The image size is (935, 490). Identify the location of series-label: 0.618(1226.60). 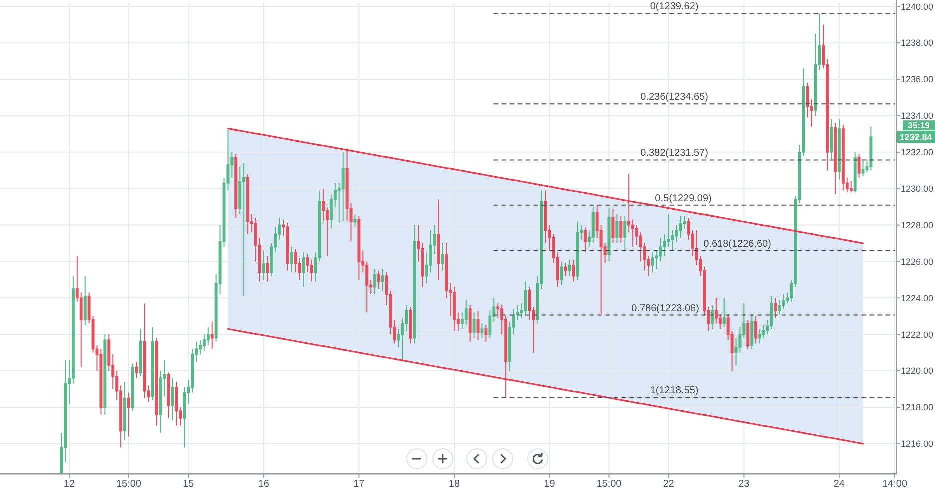
(738, 244).